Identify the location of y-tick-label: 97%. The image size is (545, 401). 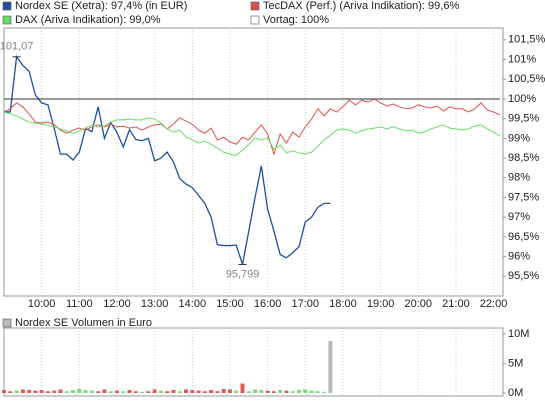
(519, 217).